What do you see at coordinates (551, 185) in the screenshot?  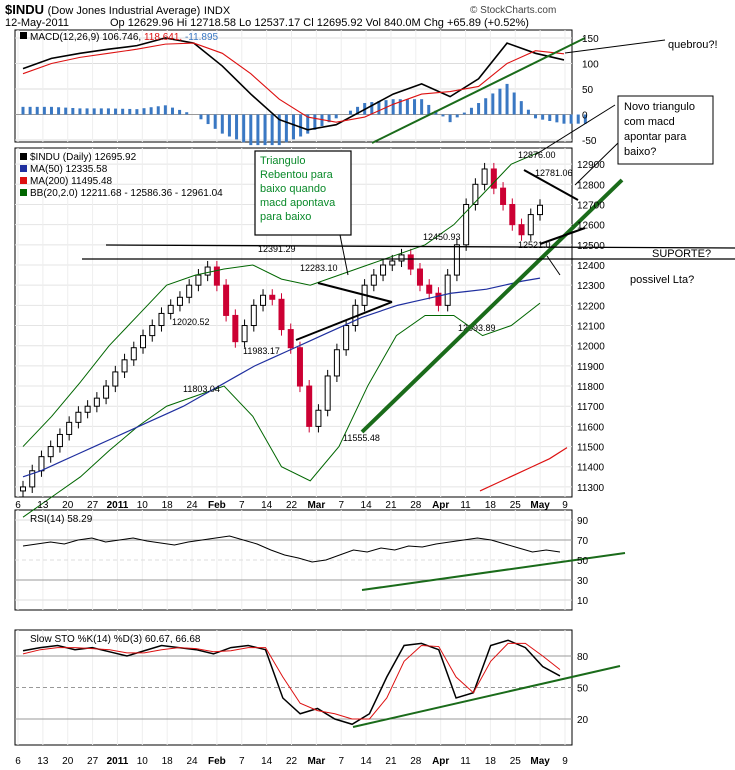 I see `new-triangle-upper` at bounding box center [551, 185].